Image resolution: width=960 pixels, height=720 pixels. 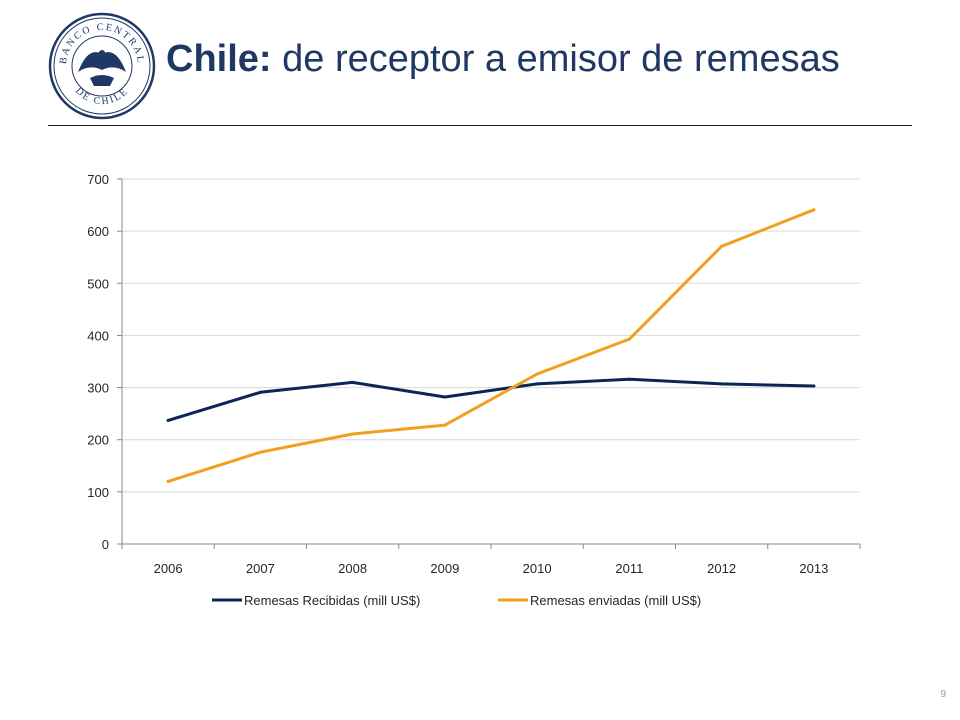 I want to click on page-number: 9, so click(x=943, y=694).